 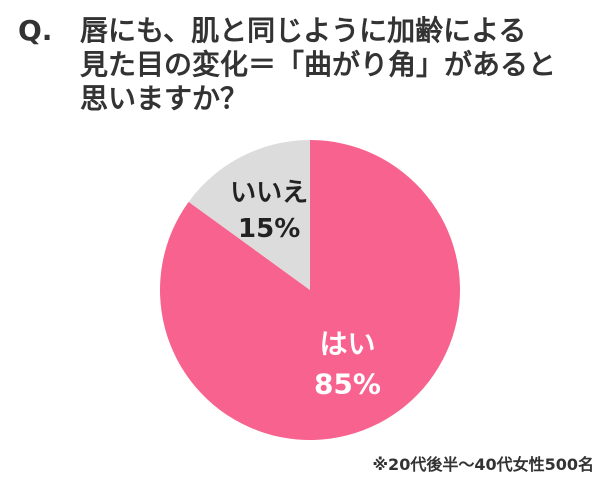 I want to click on slice-percent-label-no: 15%, so click(x=269, y=229).